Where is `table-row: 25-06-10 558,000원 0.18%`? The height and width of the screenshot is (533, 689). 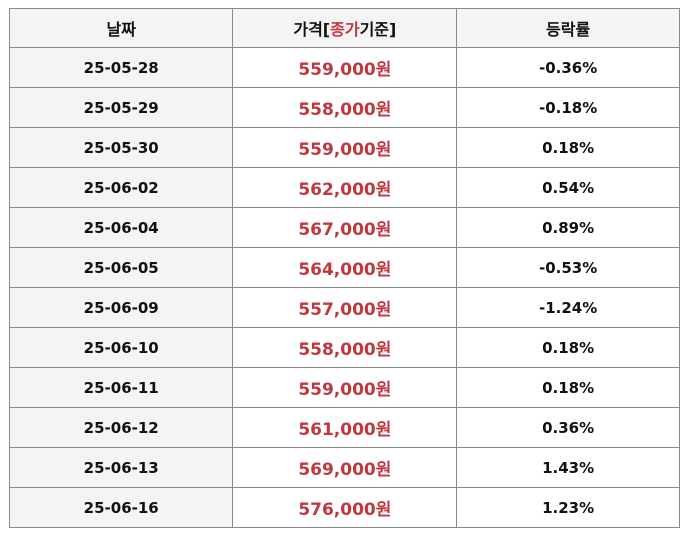
table-row: 25-06-10 558,000원 0.18% is located at coordinates (344, 347).